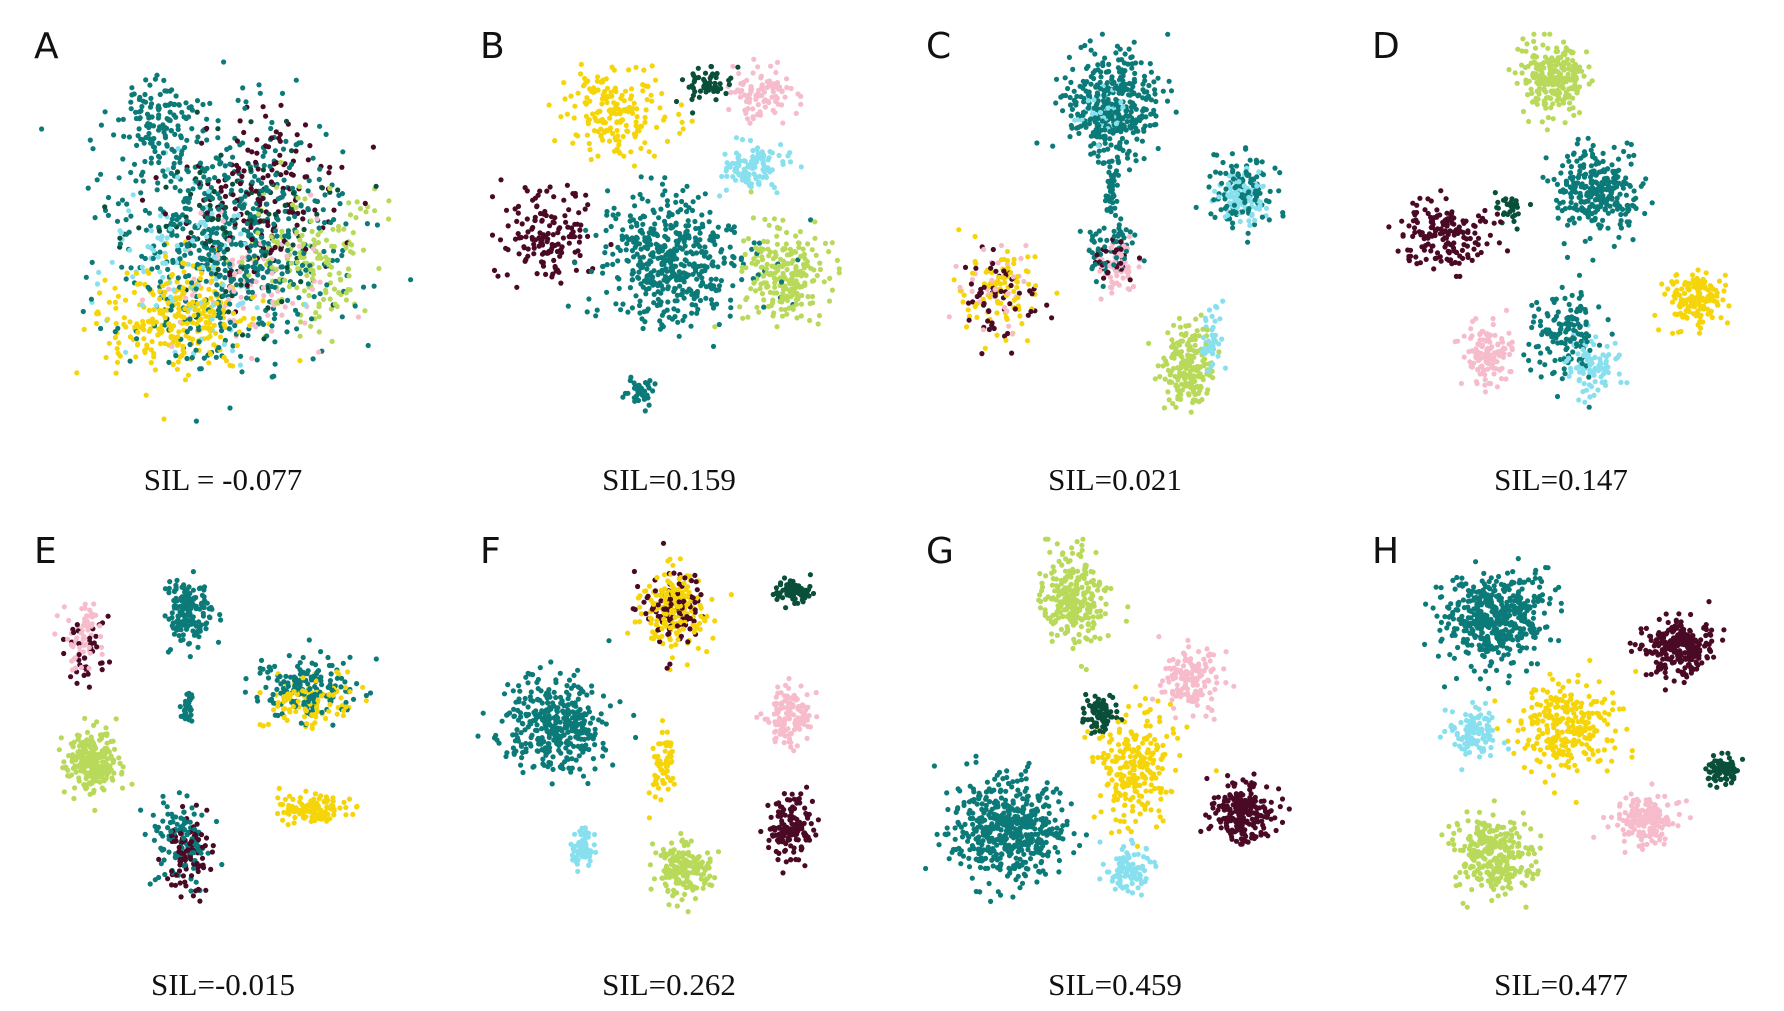  What do you see at coordinates (665, 235) in the screenshot?
I see `scatter-plot-b` at bounding box center [665, 235].